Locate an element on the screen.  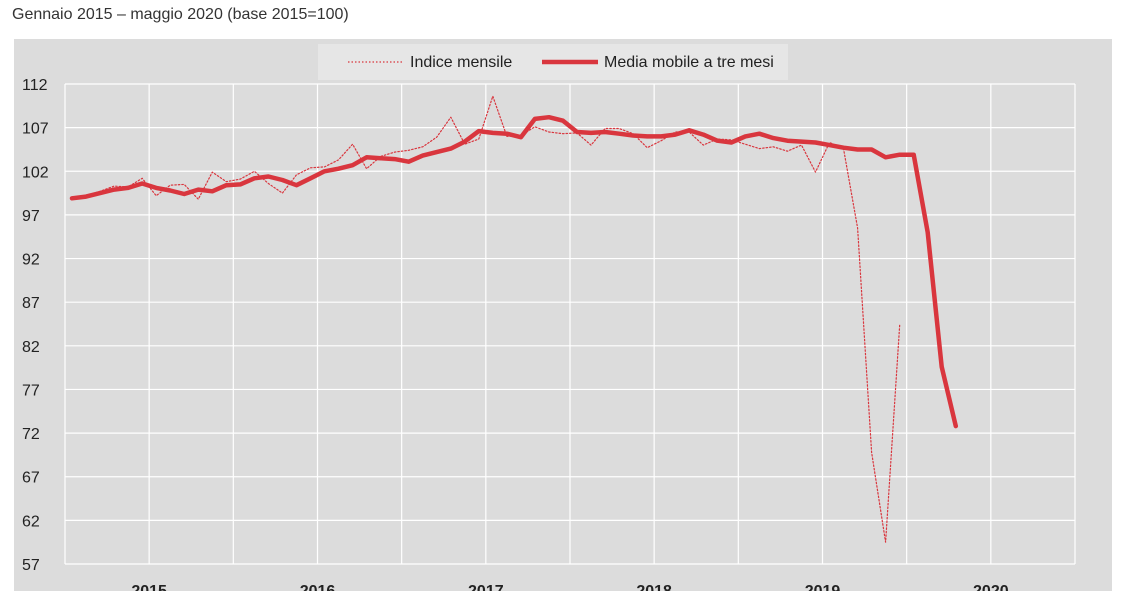
y-tick-label: 72 is located at coordinates (31, 434).